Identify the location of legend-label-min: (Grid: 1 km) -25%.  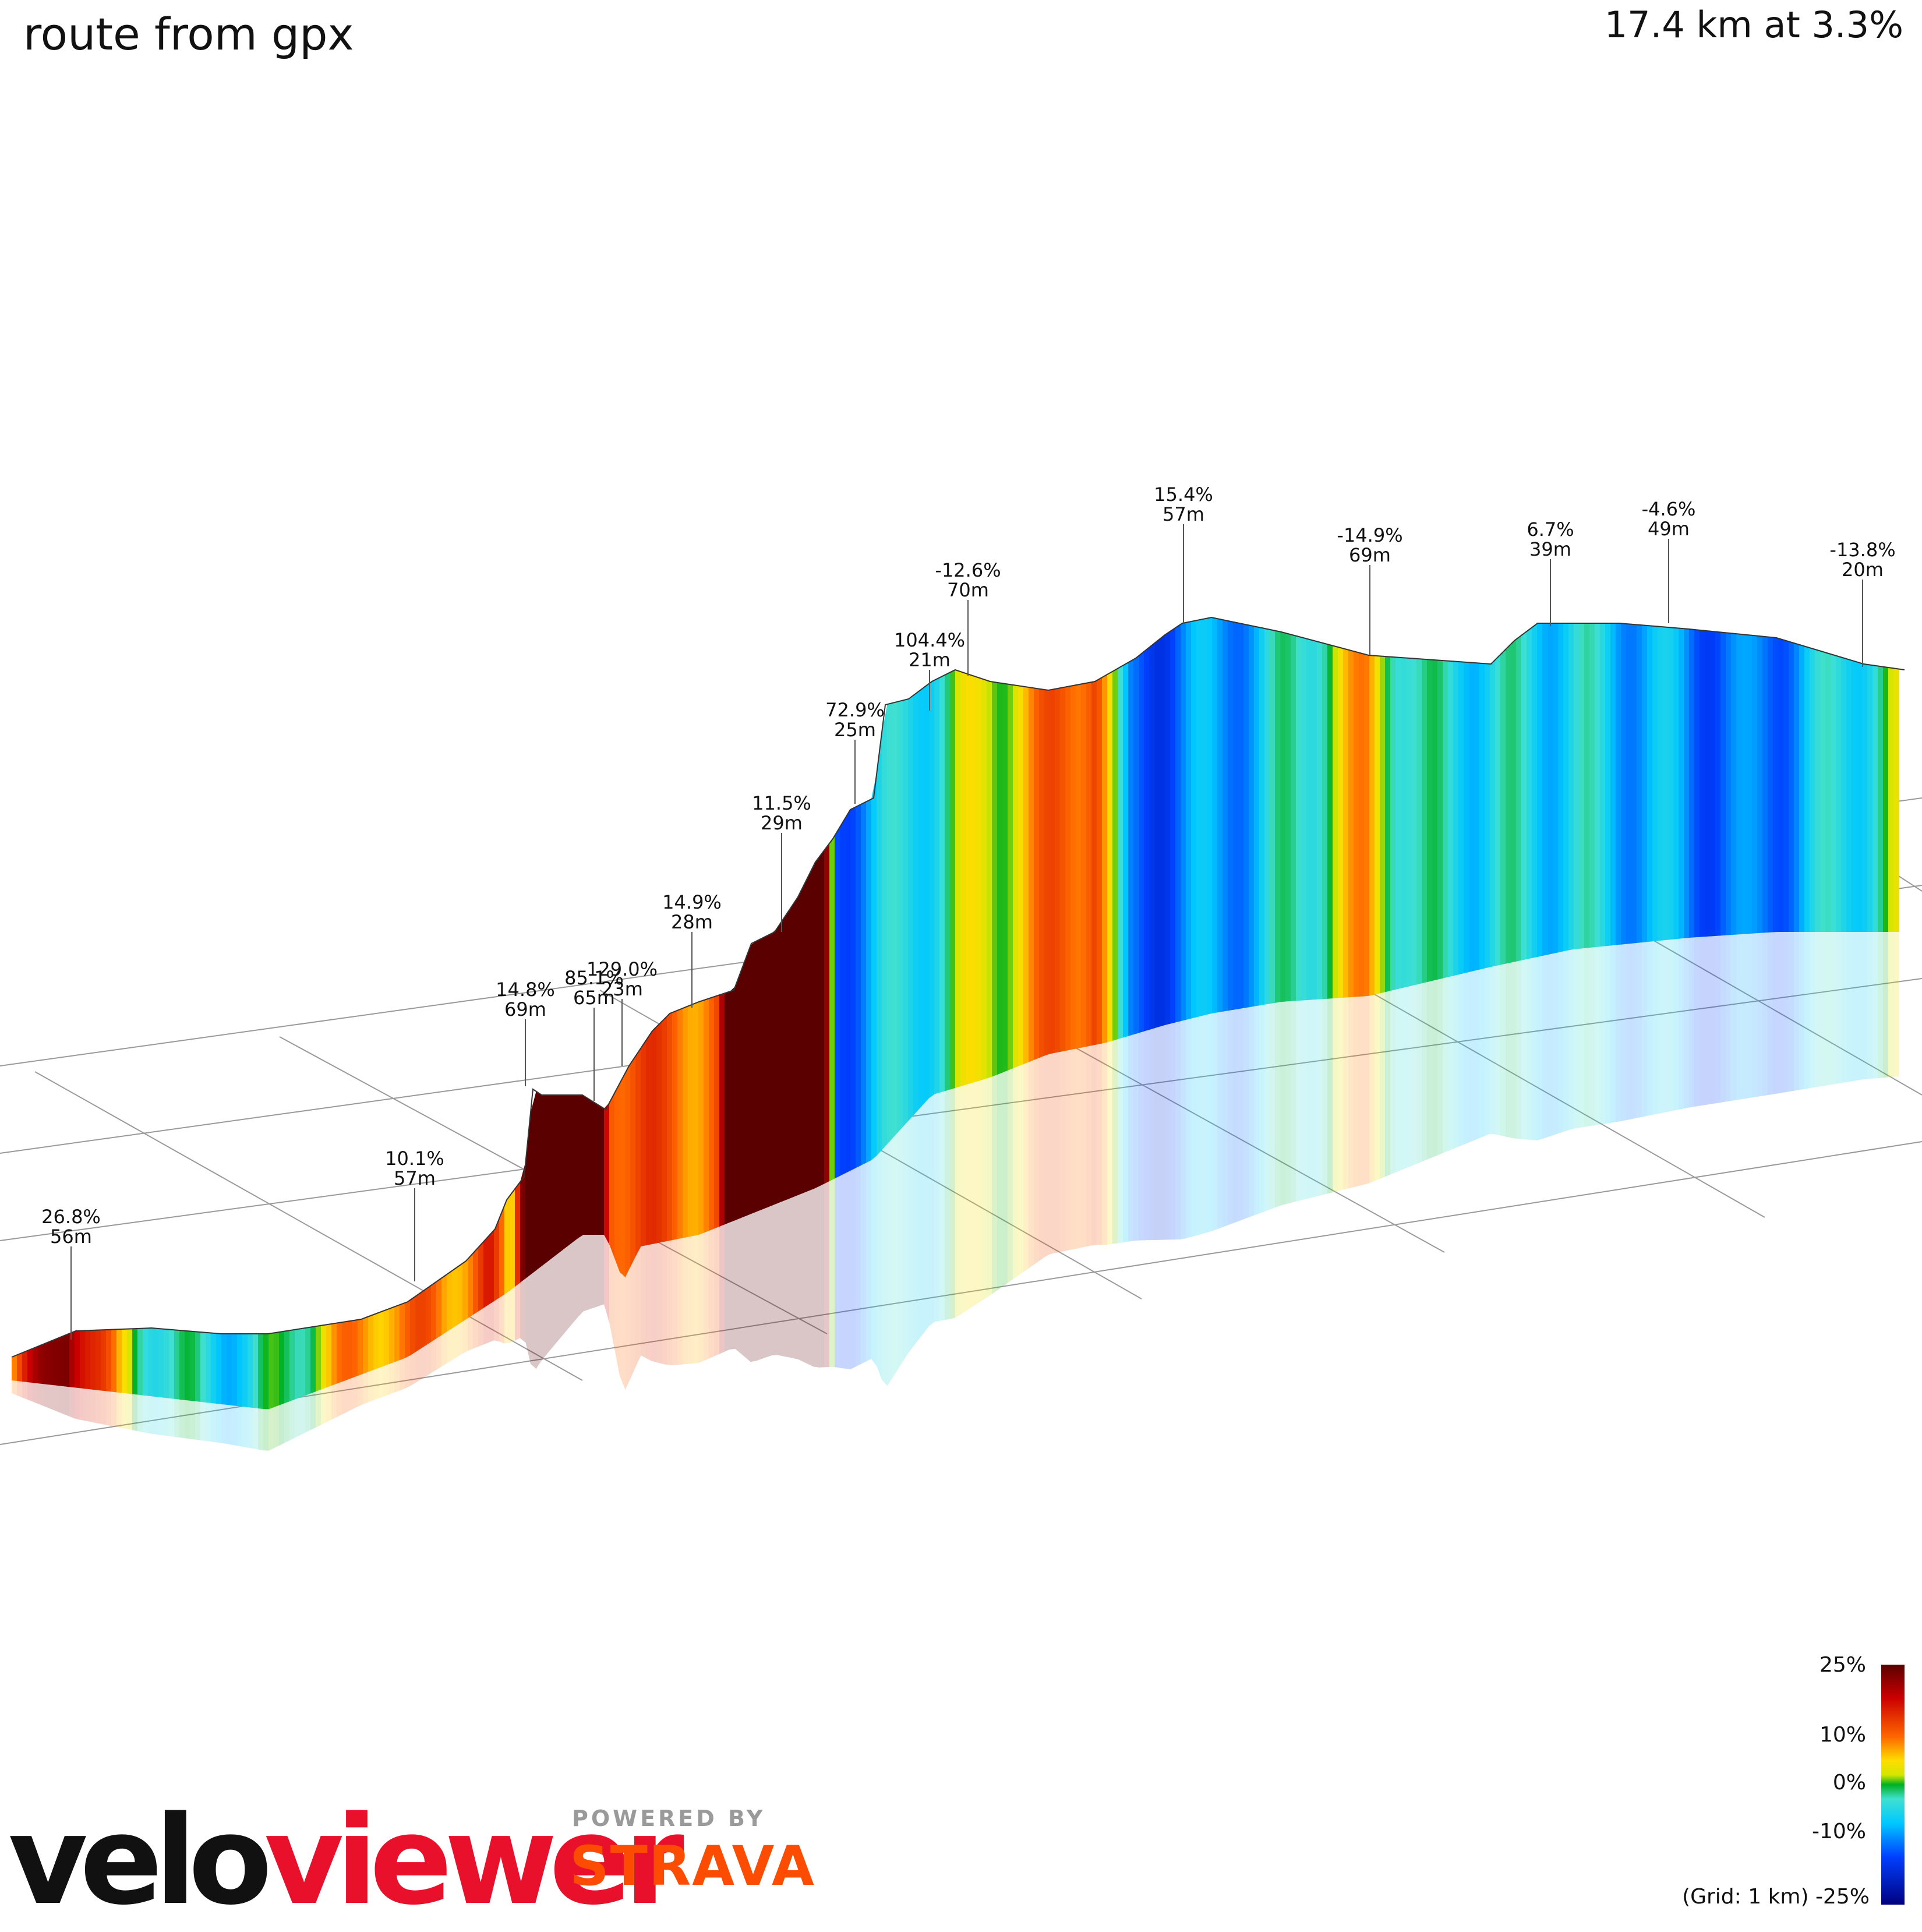
(1776, 1897).